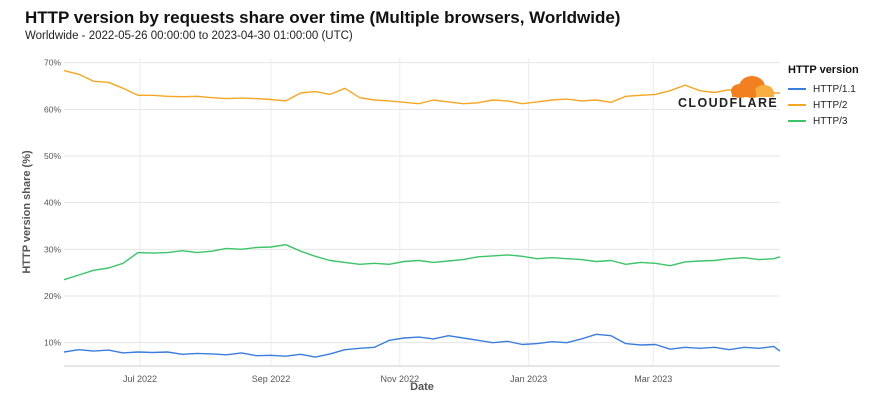 The height and width of the screenshot is (408, 875). What do you see at coordinates (27, 212) in the screenshot?
I see `y-axis-label: HTTP version share (%)` at bounding box center [27, 212].